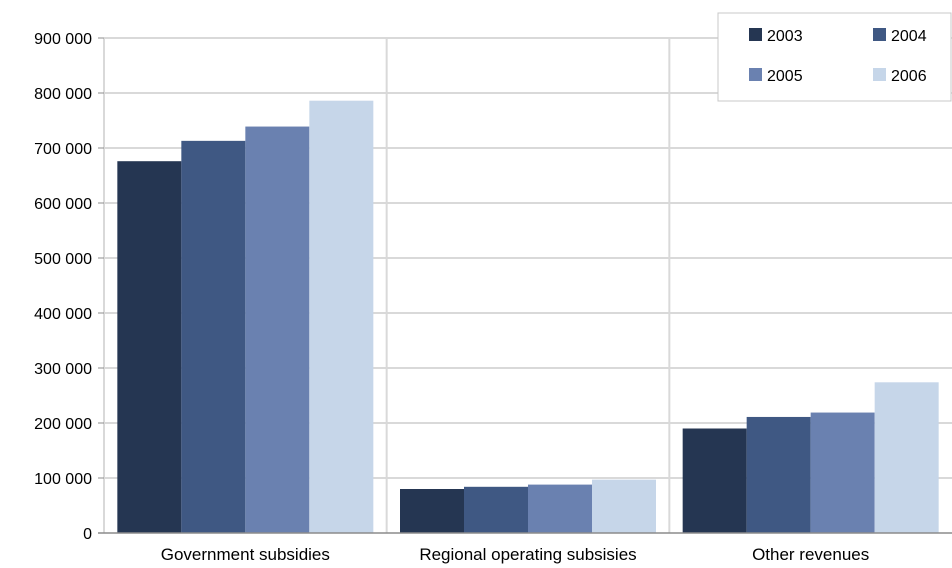 The height and width of the screenshot is (568, 952). I want to click on y-tick-label: 300 000, so click(63, 369).